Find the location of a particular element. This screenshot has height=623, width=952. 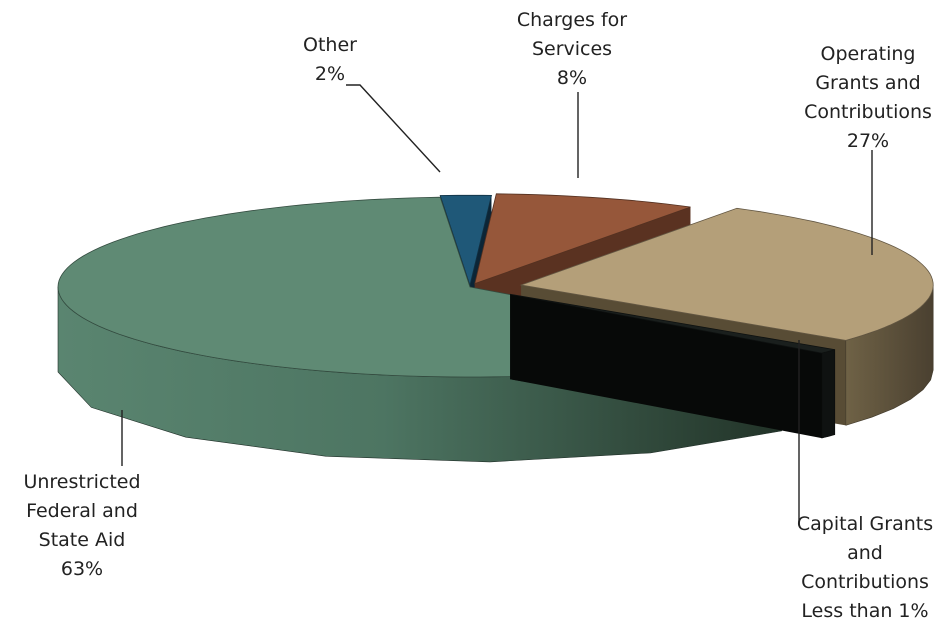

slice-label-line: Unrestricted is located at coordinates (81, 482).